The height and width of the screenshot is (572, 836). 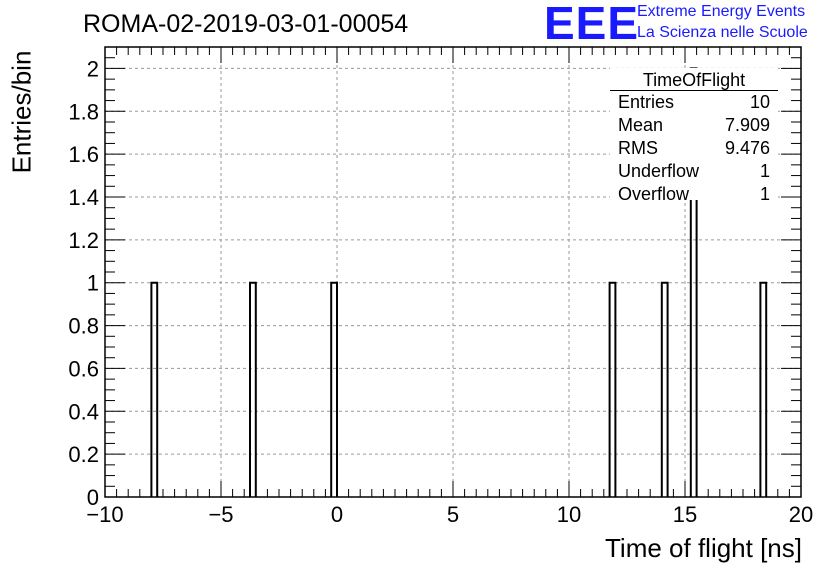 What do you see at coordinates (646, 102) in the screenshot?
I see `stats-label: Entries` at bounding box center [646, 102].